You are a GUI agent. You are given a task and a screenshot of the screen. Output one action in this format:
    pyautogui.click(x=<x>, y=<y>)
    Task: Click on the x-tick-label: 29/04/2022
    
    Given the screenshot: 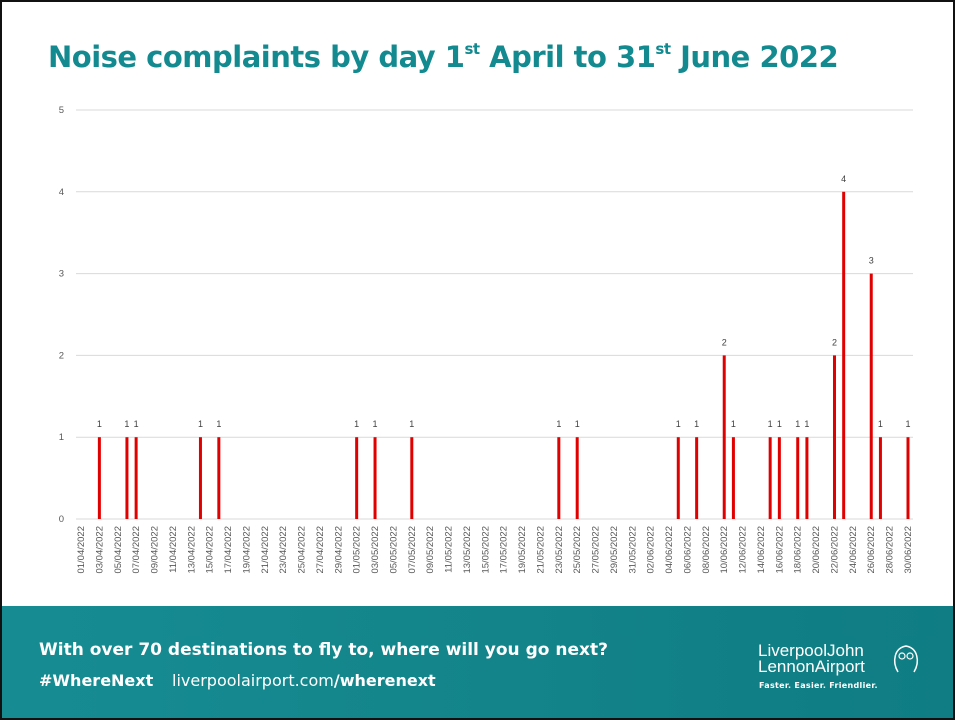 What is the action you would take?
    pyautogui.click(x=338, y=550)
    